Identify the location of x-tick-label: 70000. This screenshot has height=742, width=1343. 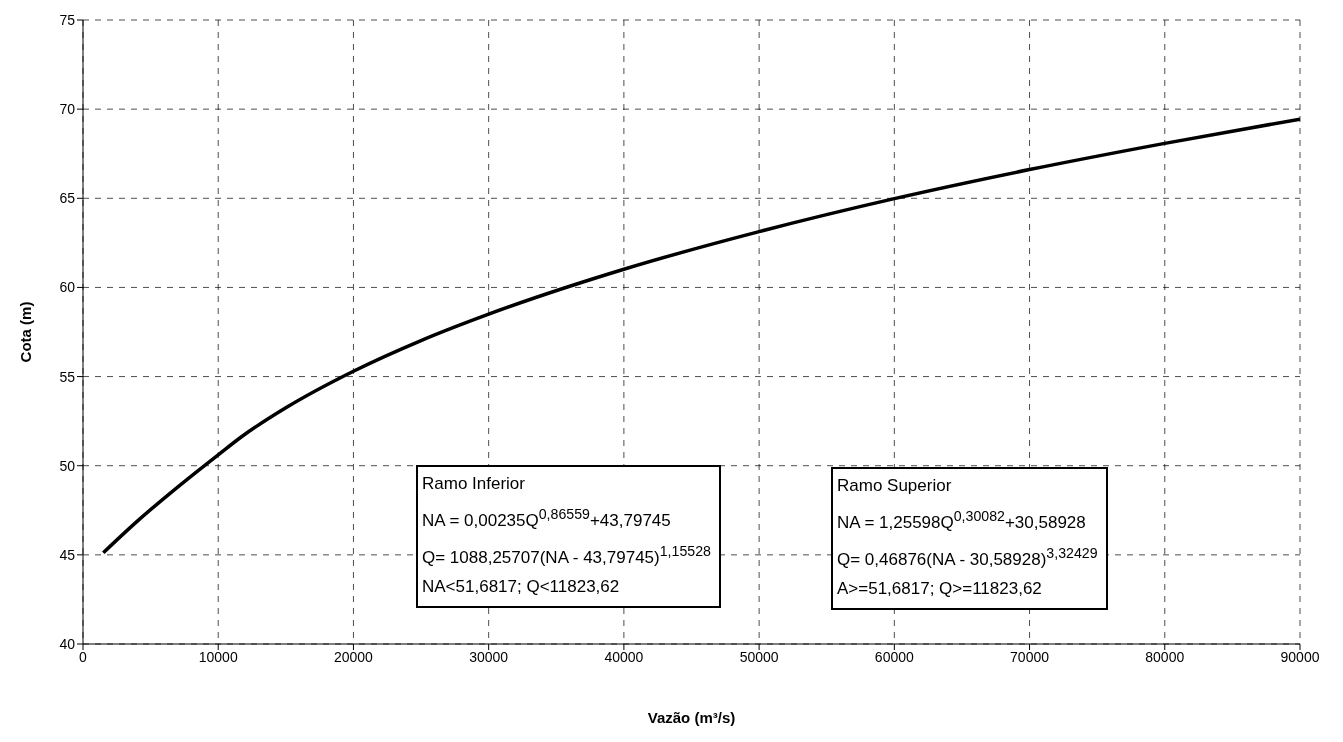
(1030, 656).